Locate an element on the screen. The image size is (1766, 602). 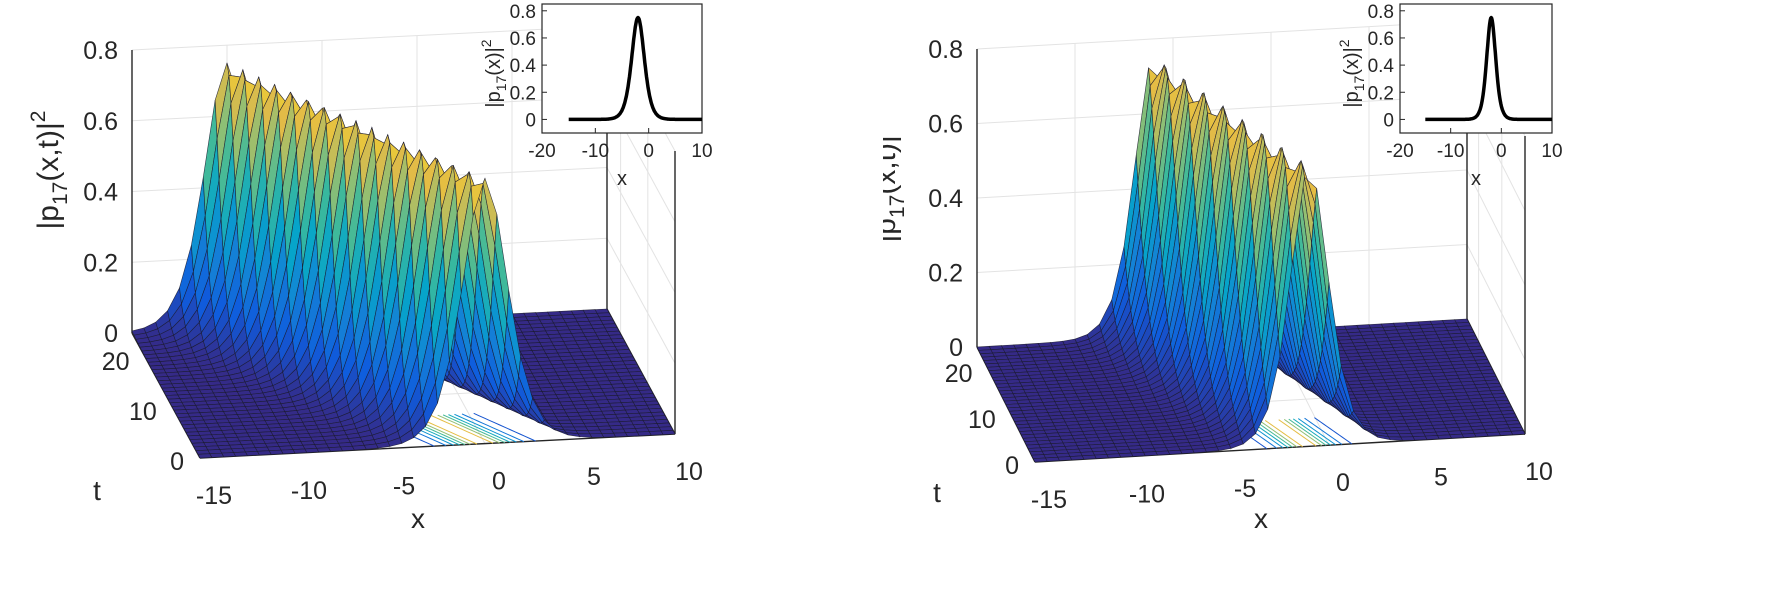
x-axis-label: x is located at coordinates (1261, 518).